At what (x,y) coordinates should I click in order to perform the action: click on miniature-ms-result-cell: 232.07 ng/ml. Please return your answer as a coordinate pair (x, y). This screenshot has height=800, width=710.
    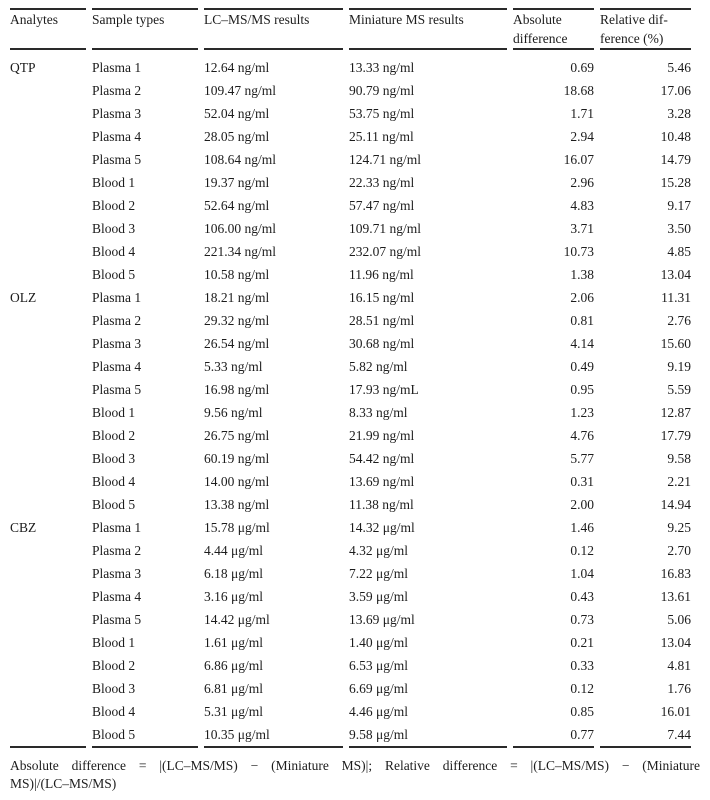
    Looking at the image, I should click on (385, 251).